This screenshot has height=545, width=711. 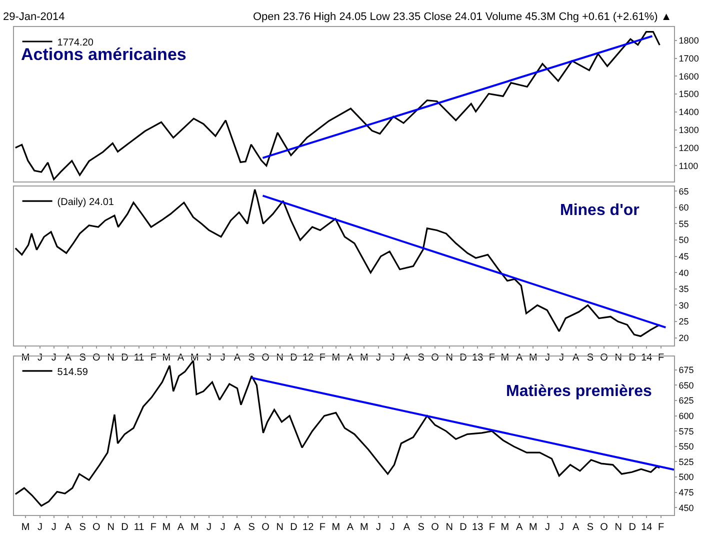 What do you see at coordinates (683, 223) in the screenshot?
I see `y-tick-label: 55` at bounding box center [683, 223].